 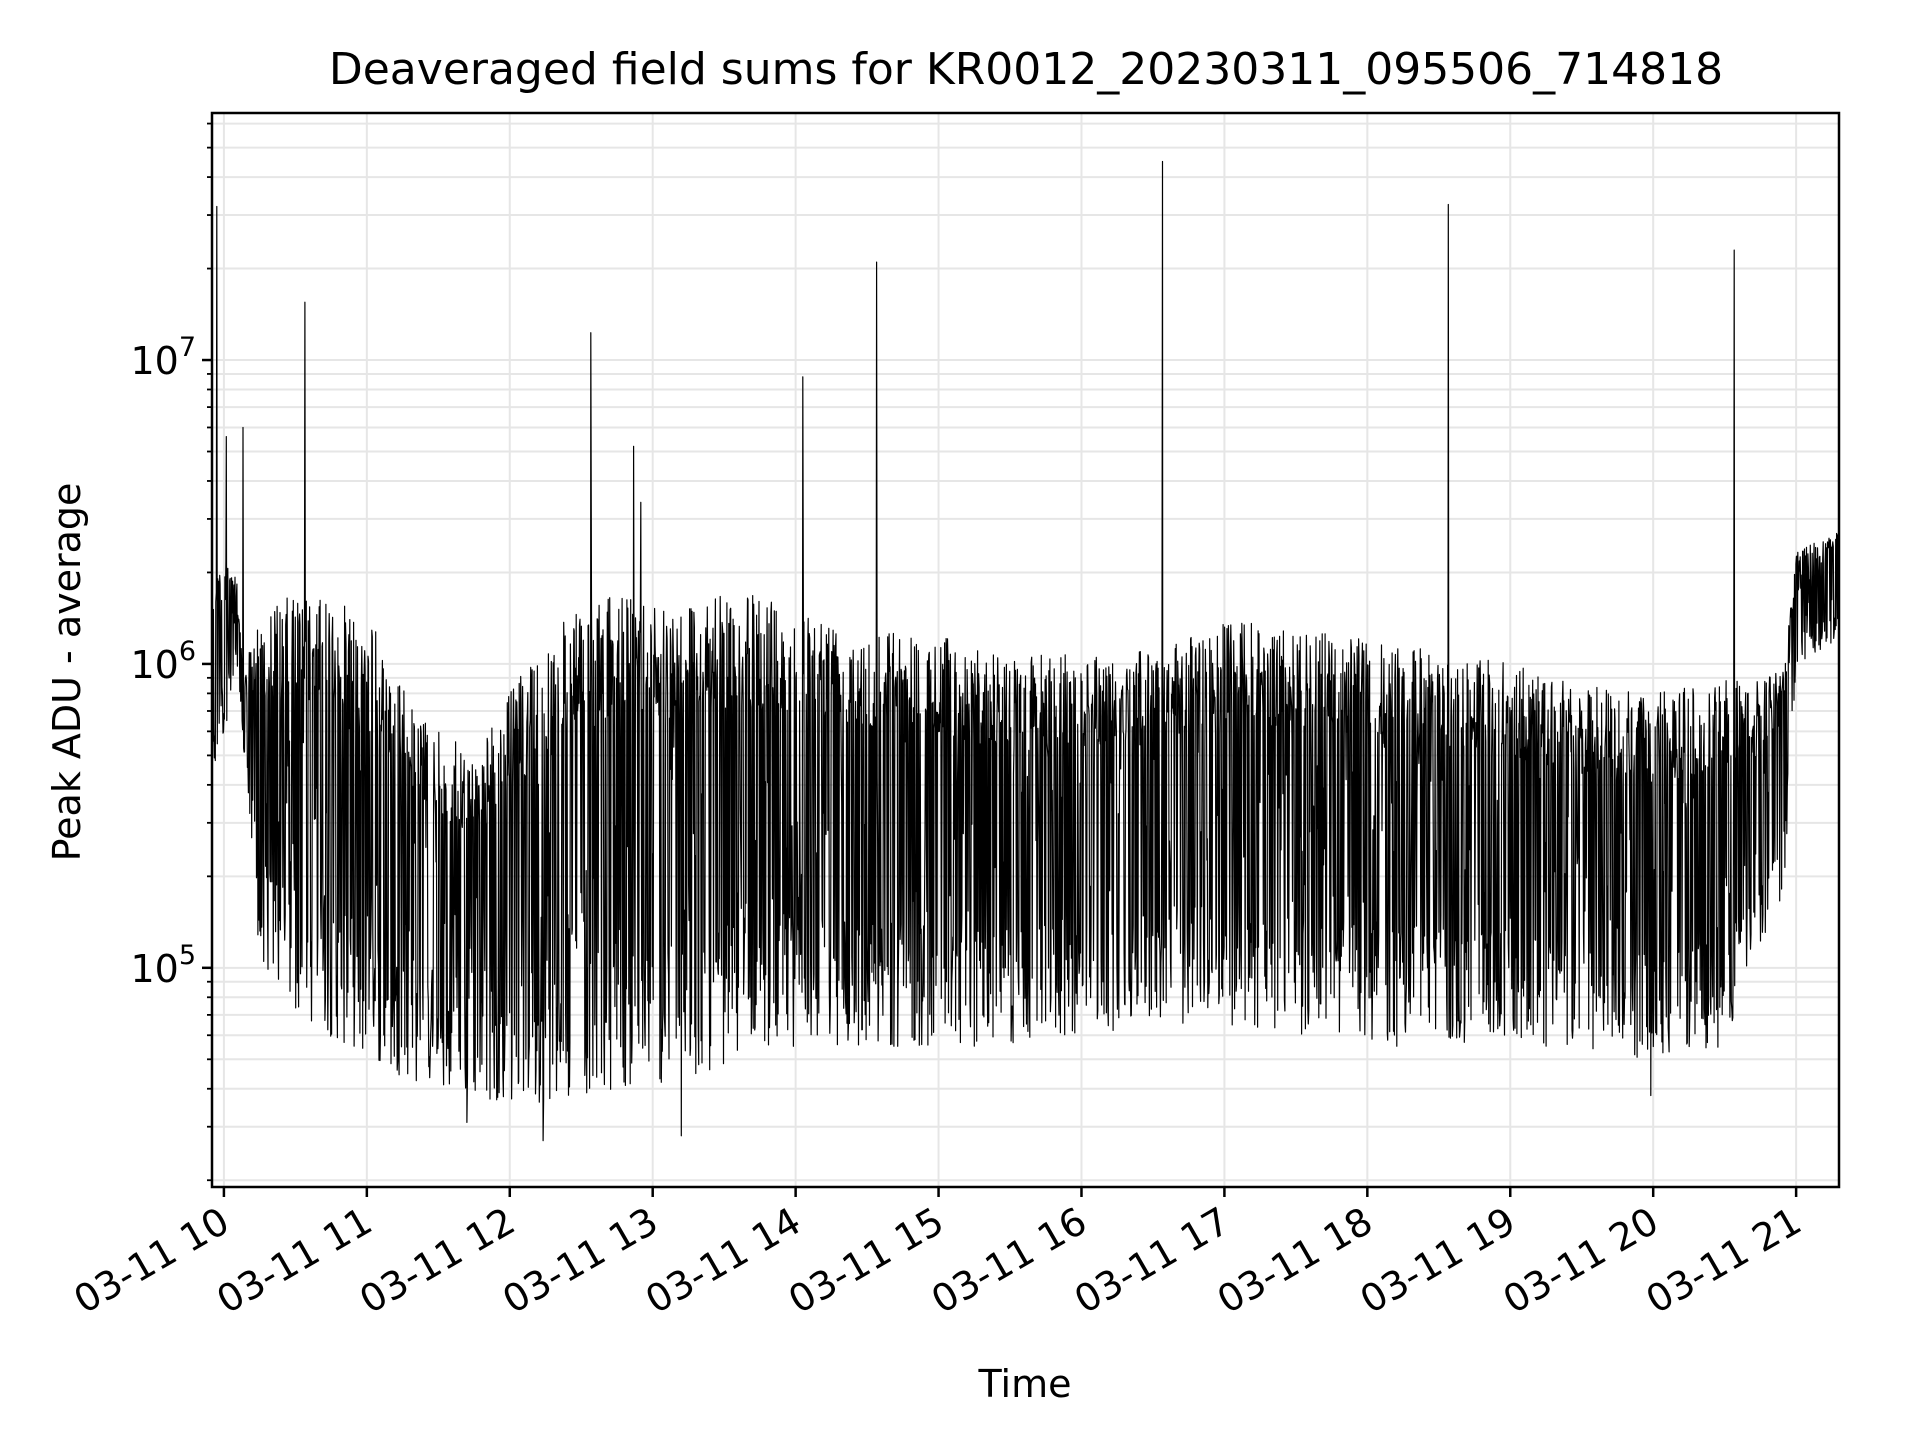 I want to click on y-axis-label: Peak ADU - average, so click(x=67, y=672).